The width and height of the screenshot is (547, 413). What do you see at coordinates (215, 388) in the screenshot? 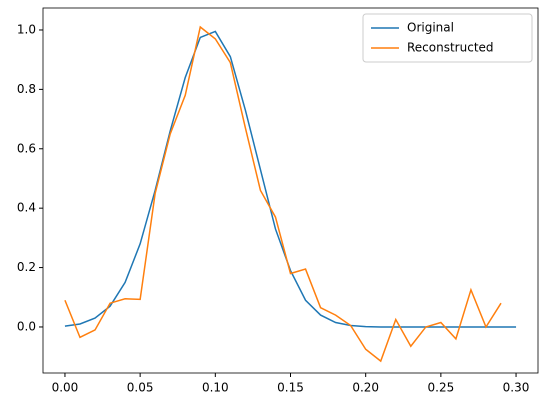
I see `x-tick-label: 0.10` at bounding box center [215, 388].